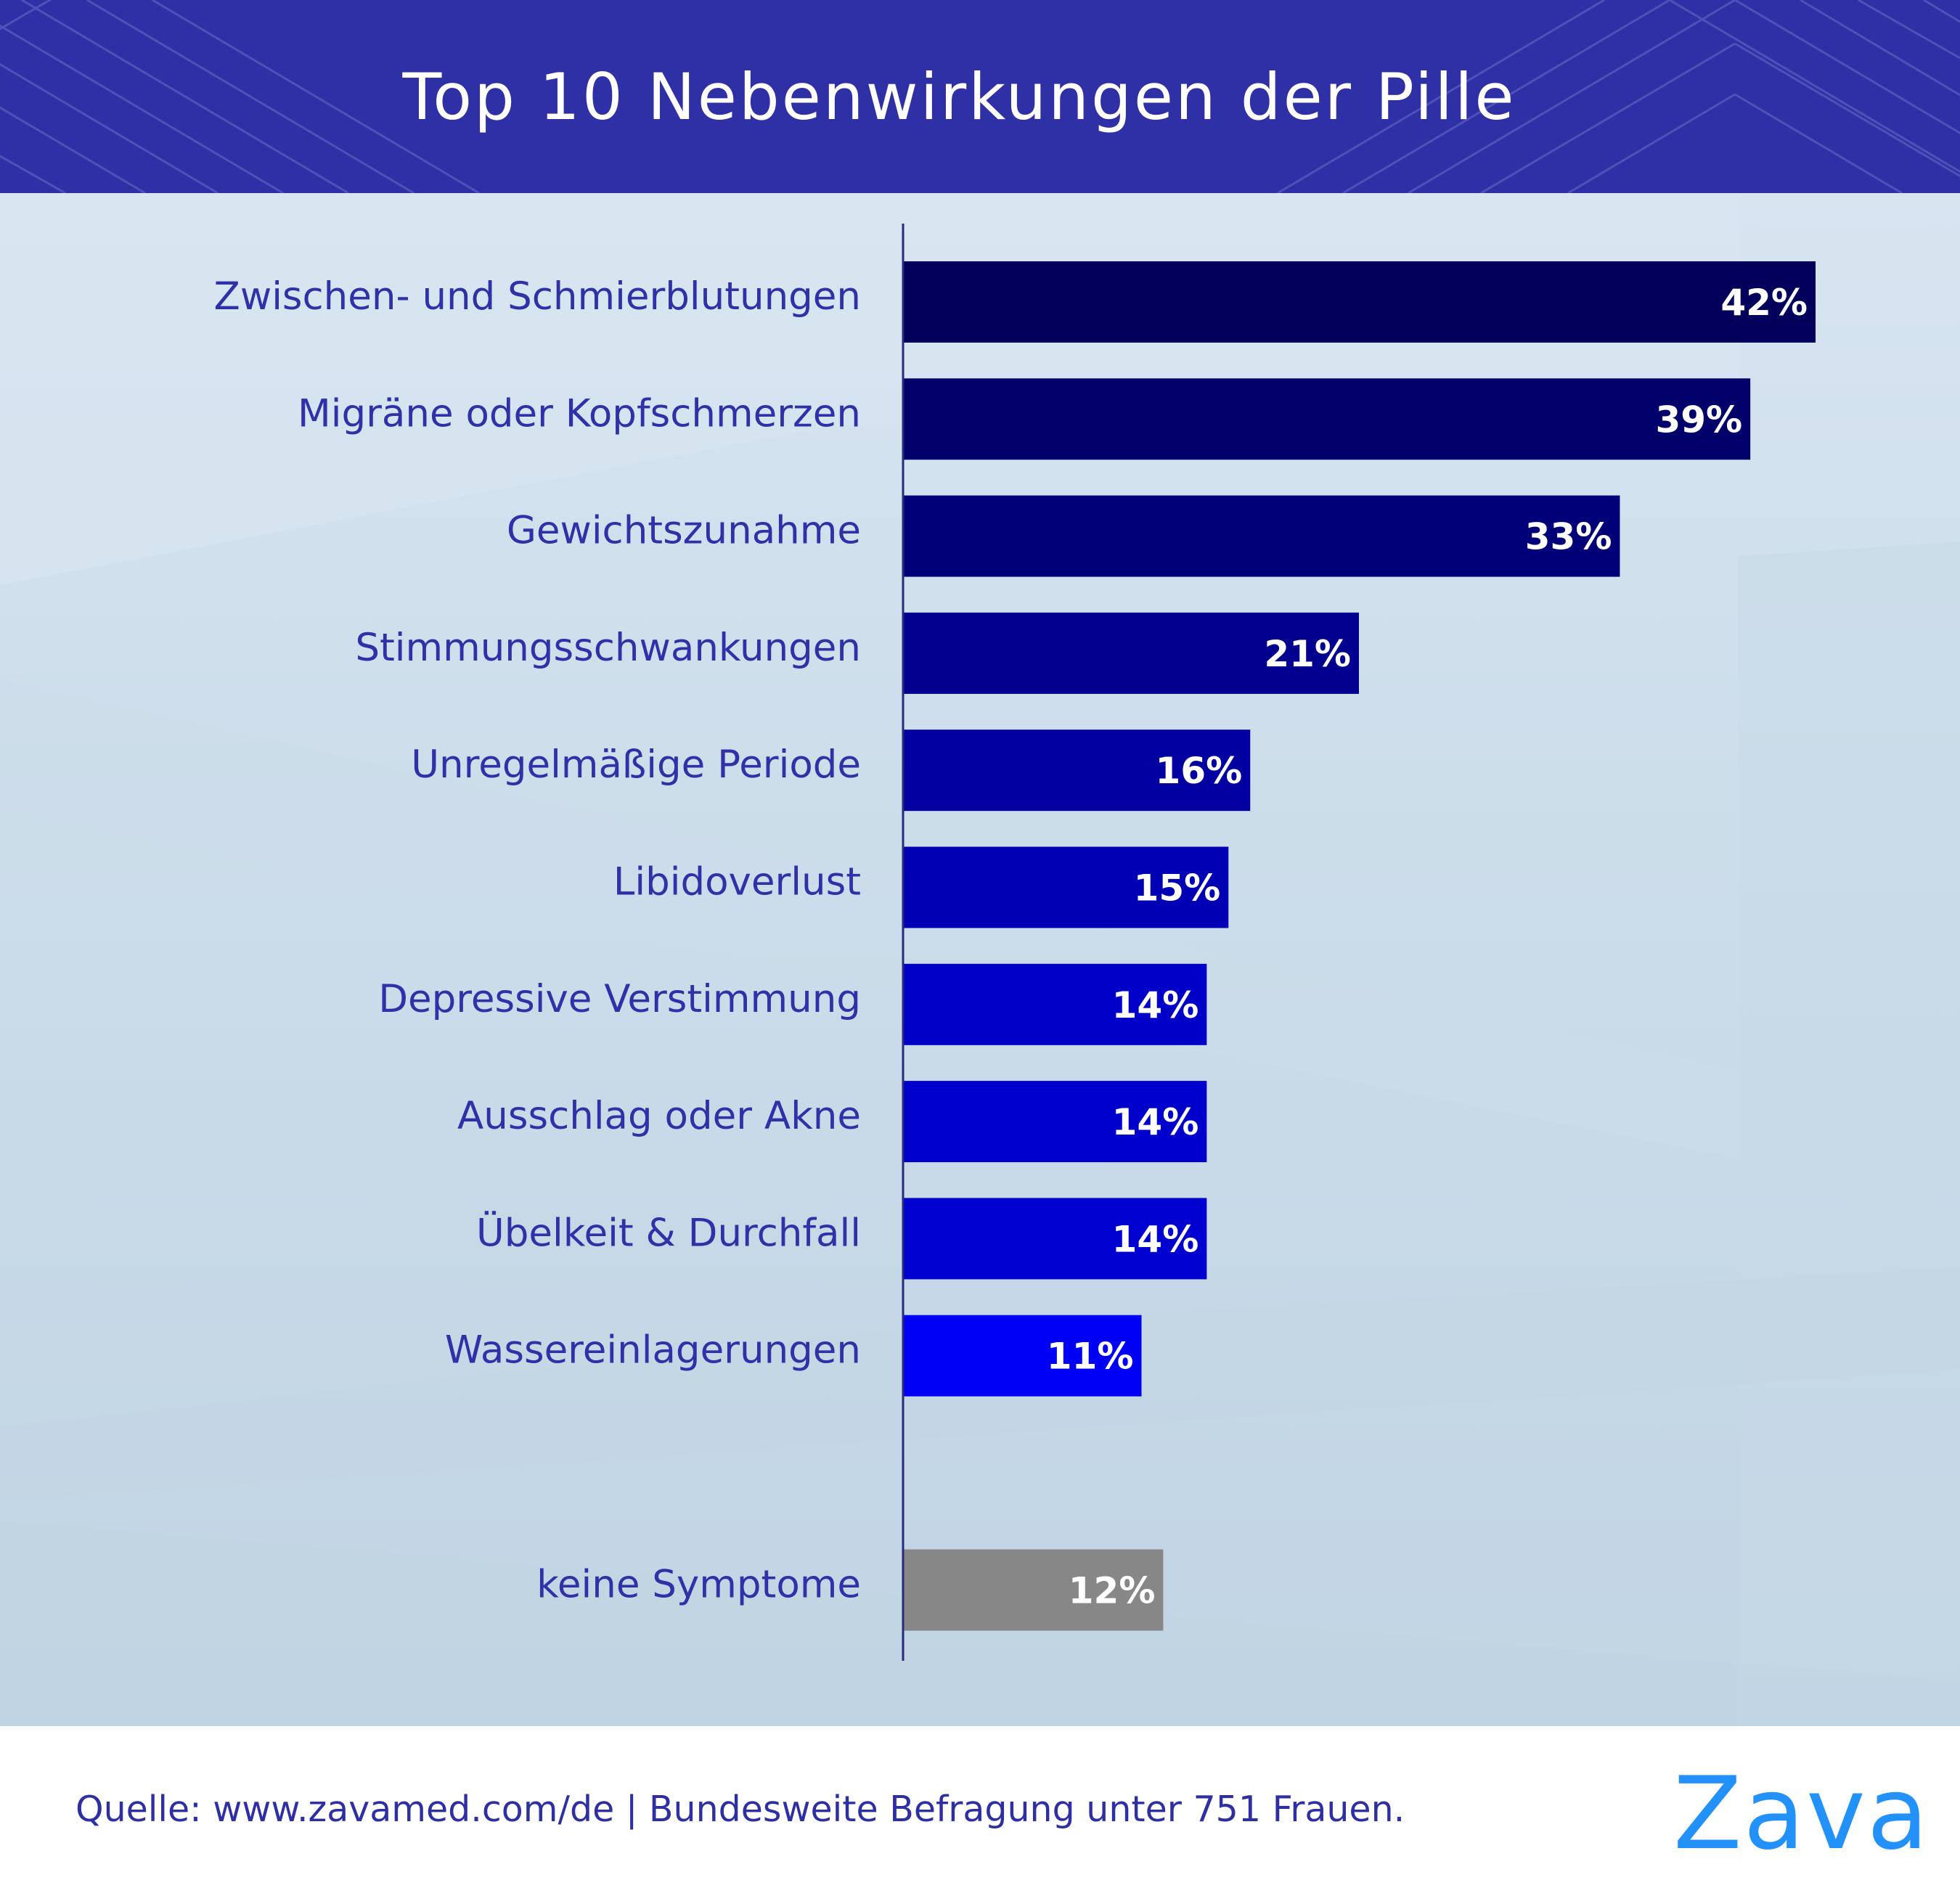  Describe the element at coordinates (1307, 654) in the screenshot. I see `value-label-4: 21%` at that location.